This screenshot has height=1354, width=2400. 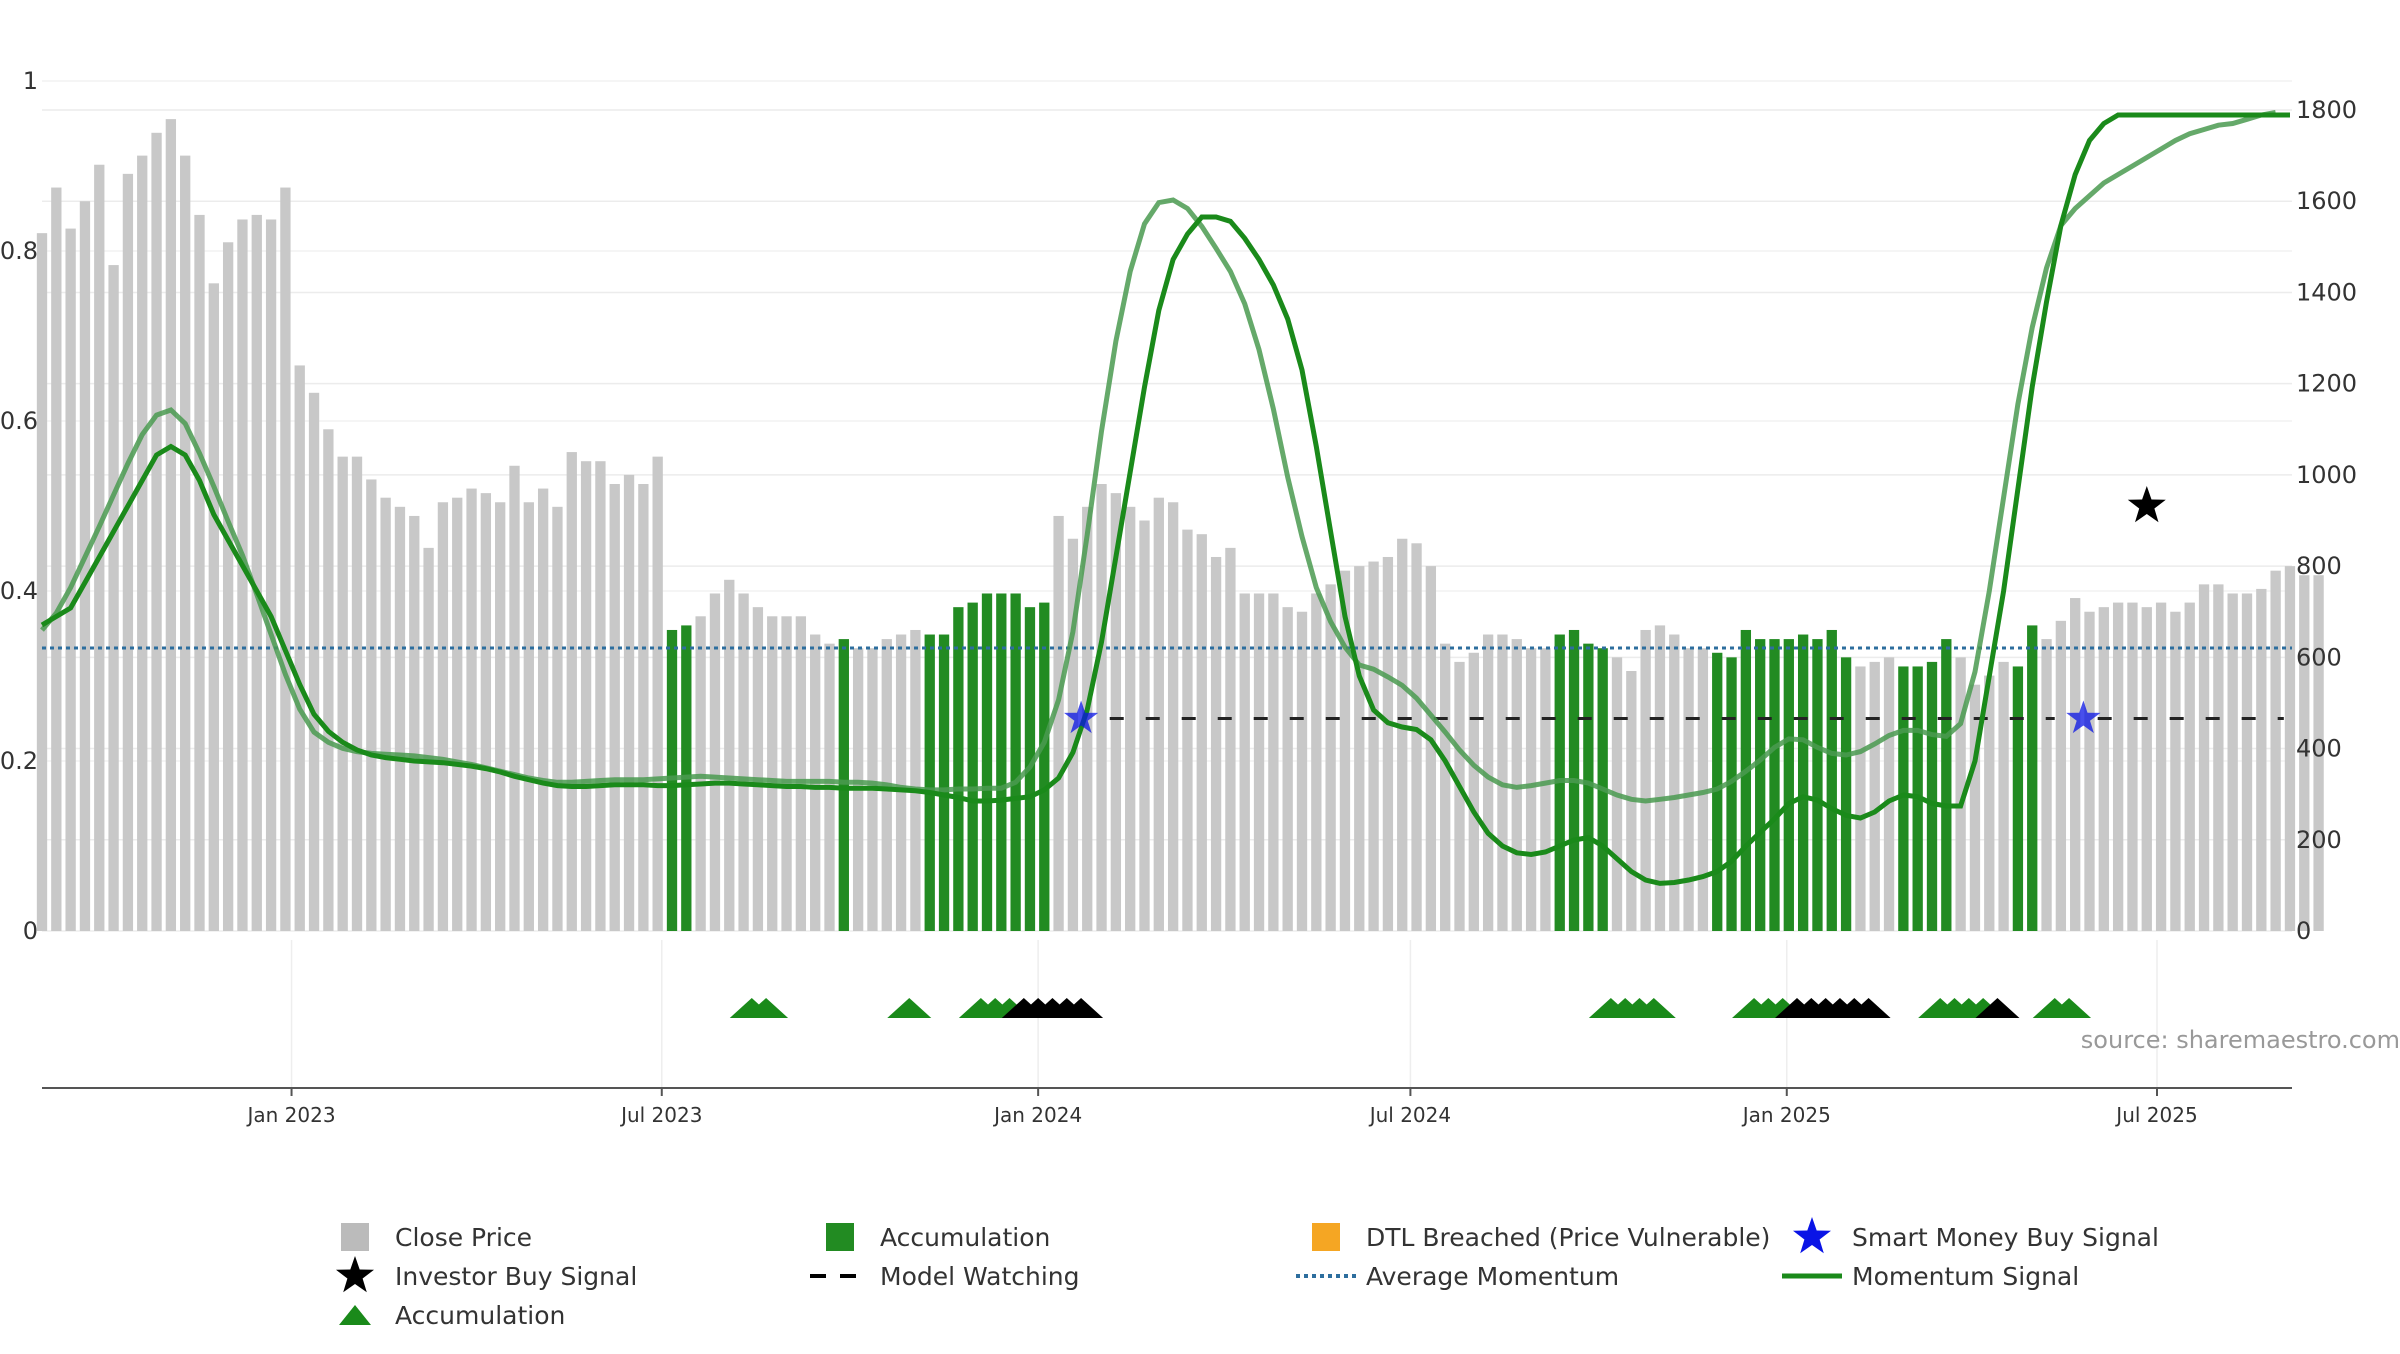 What do you see at coordinates (2326, 110) in the screenshot?
I see `right-axis-tick-label: 1800` at bounding box center [2326, 110].